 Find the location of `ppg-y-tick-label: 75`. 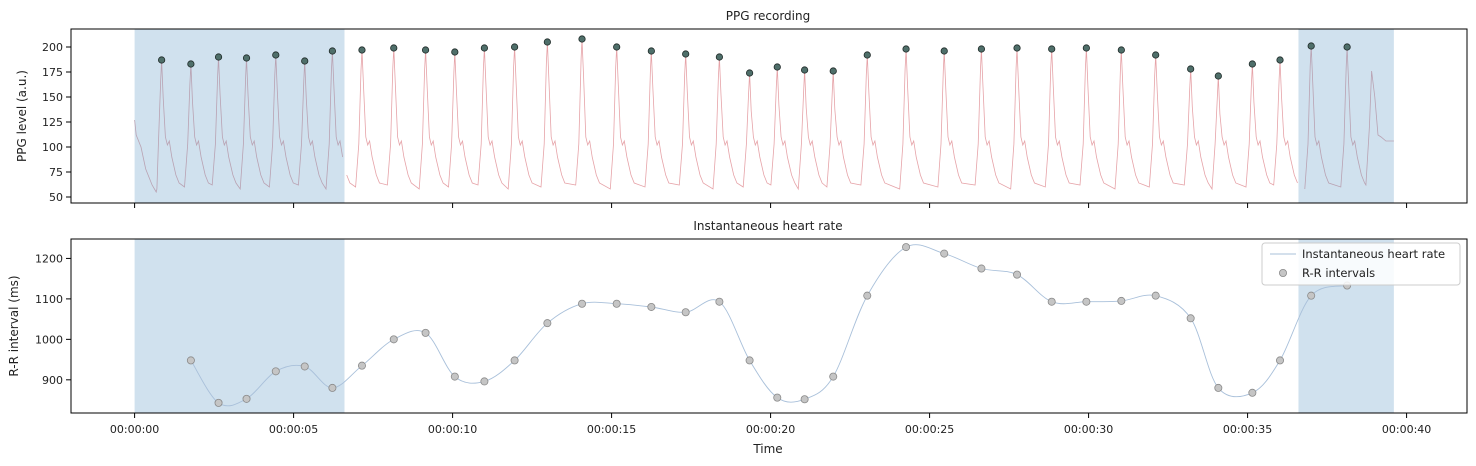

ppg-y-tick-label: 75 is located at coordinates (56, 172).